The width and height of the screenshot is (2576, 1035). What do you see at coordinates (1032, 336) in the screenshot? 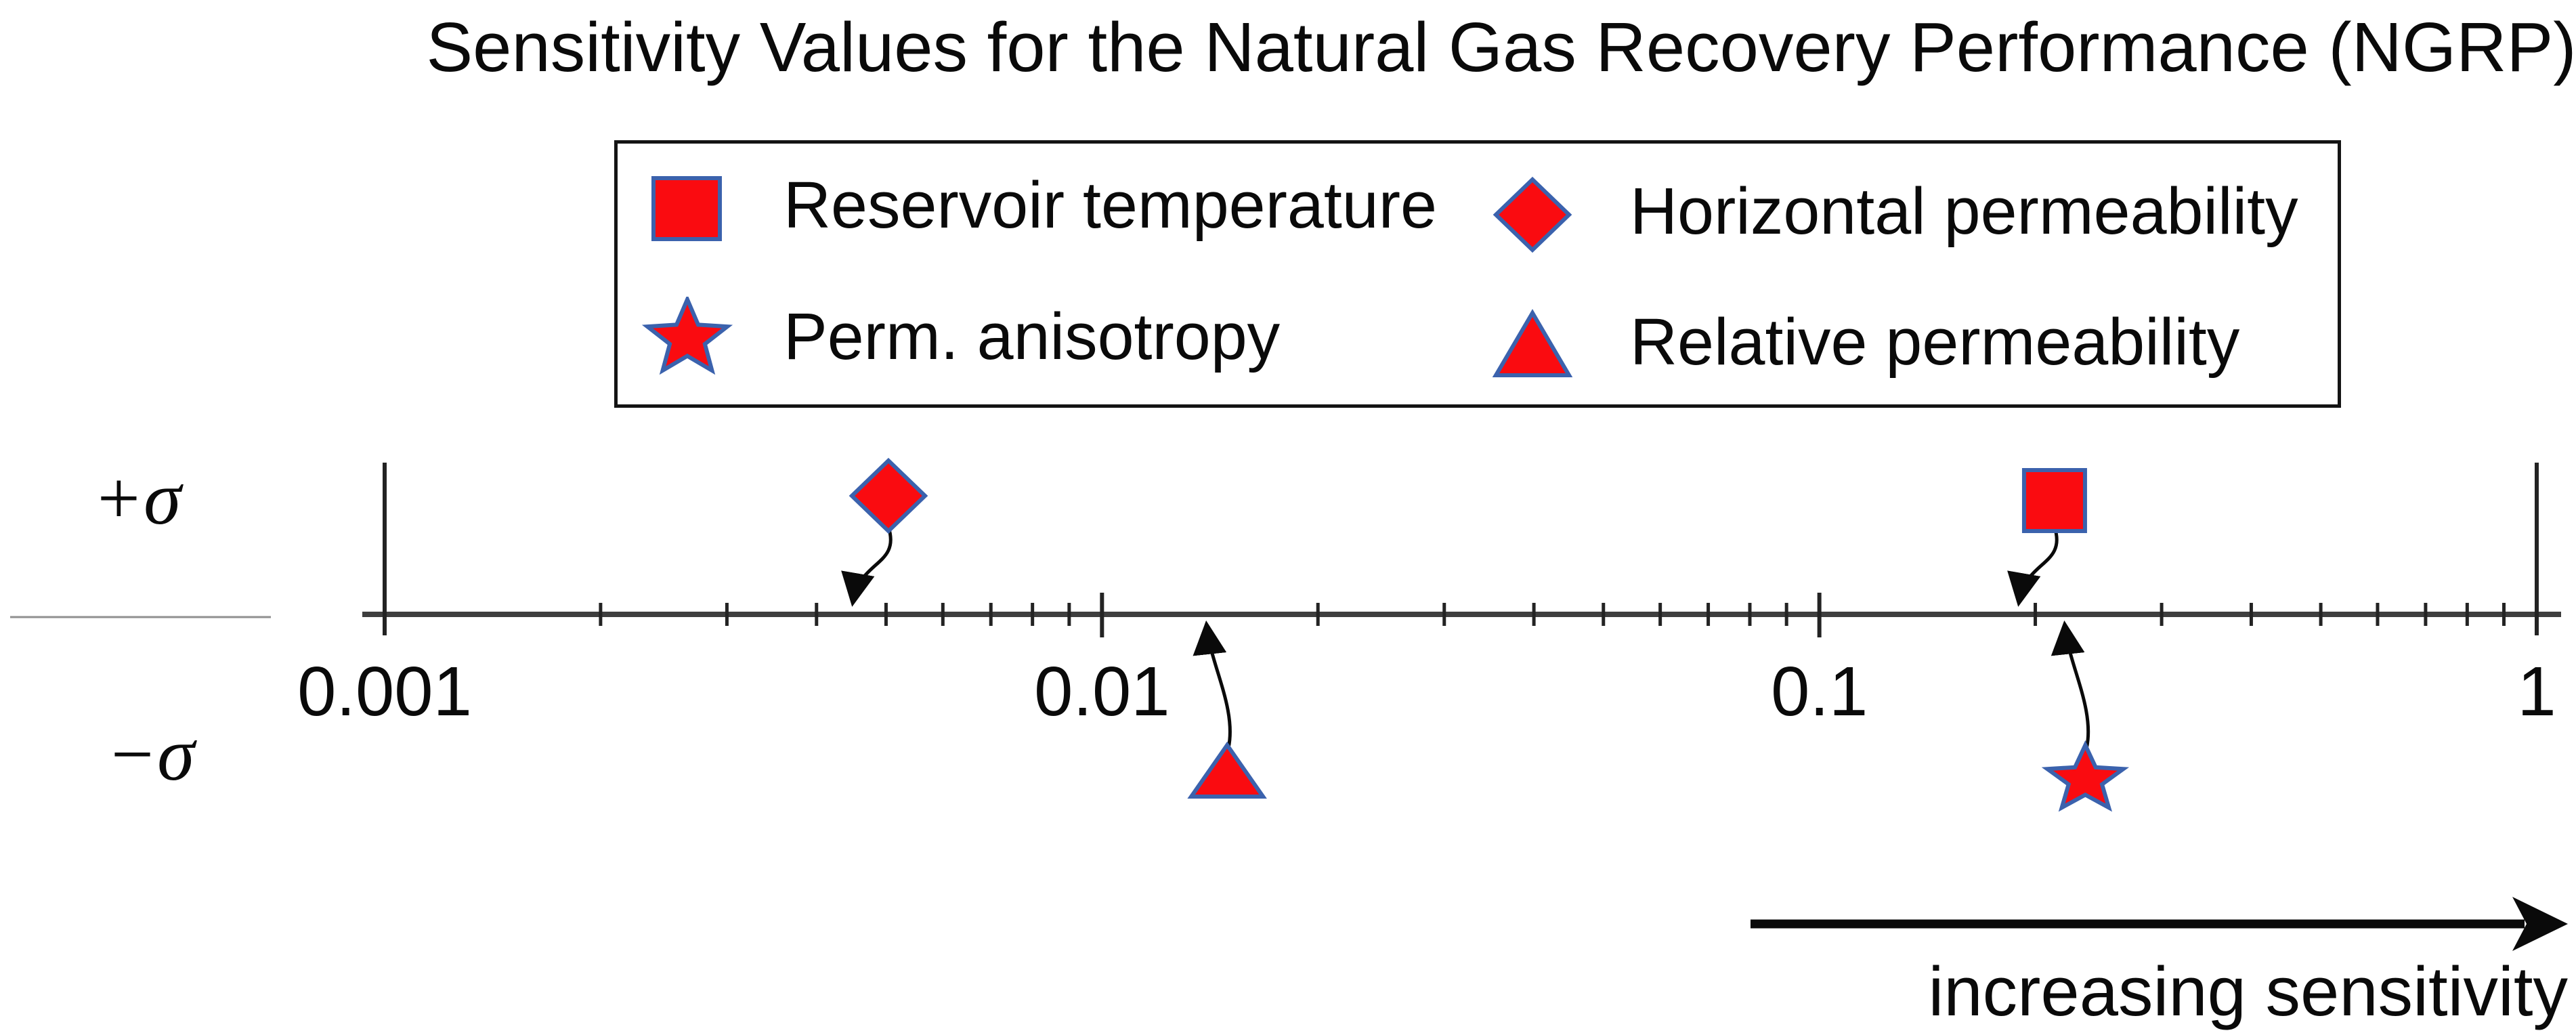
I see `legend-label-perm-anisotropy: Perm. anisotropy` at bounding box center [1032, 336].